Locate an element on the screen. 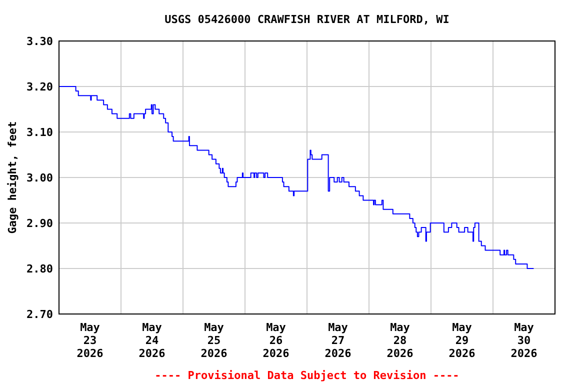 The image size is (576, 384). x-tick-label: May 25 2026 is located at coordinates (214, 340).